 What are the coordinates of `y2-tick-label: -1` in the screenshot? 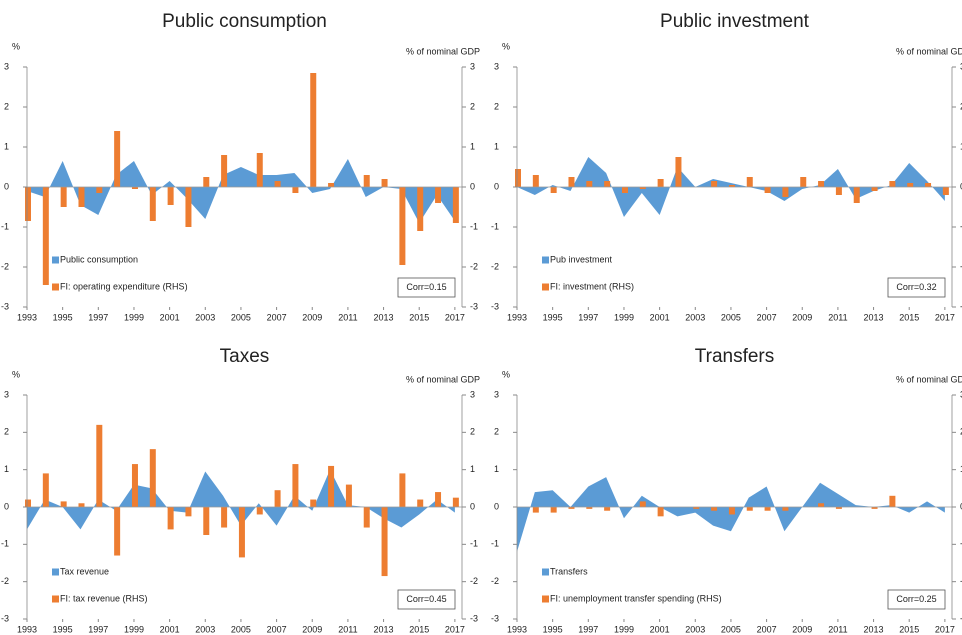 It's located at (474, 544).